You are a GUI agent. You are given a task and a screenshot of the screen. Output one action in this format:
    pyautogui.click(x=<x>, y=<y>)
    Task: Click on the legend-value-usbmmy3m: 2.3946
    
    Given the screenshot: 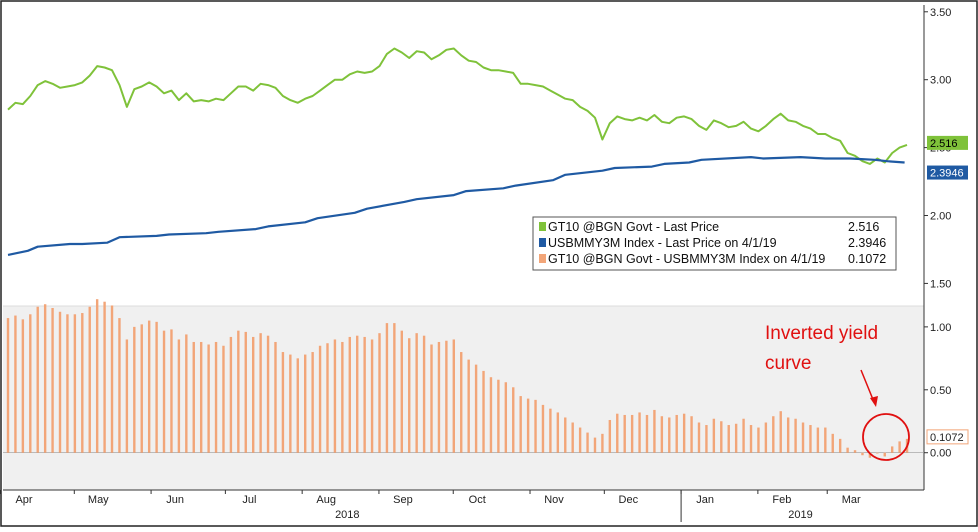 What is the action you would take?
    pyautogui.click(x=867, y=243)
    